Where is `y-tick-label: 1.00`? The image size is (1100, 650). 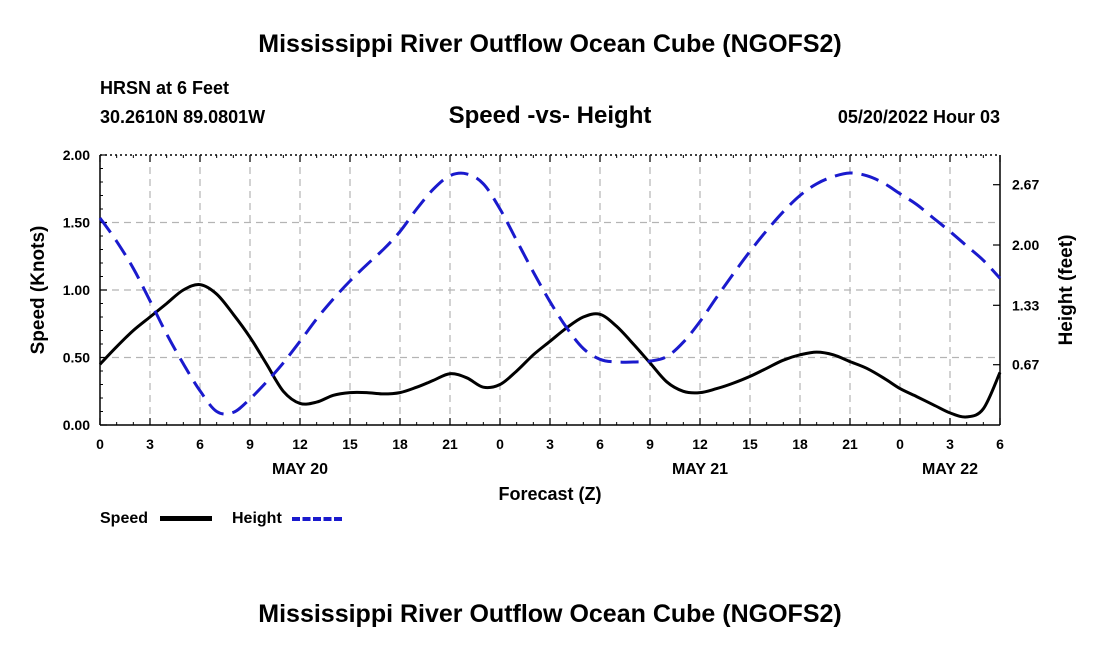 y-tick-label: 1.00 is located at coordinates (76, 290).